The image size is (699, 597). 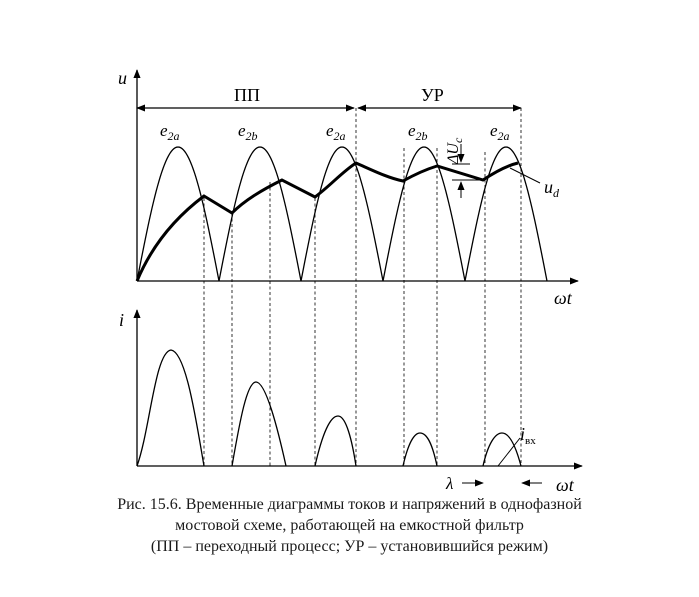 I want to click on curve-label-2: e2b, so click(x=248, y=132).